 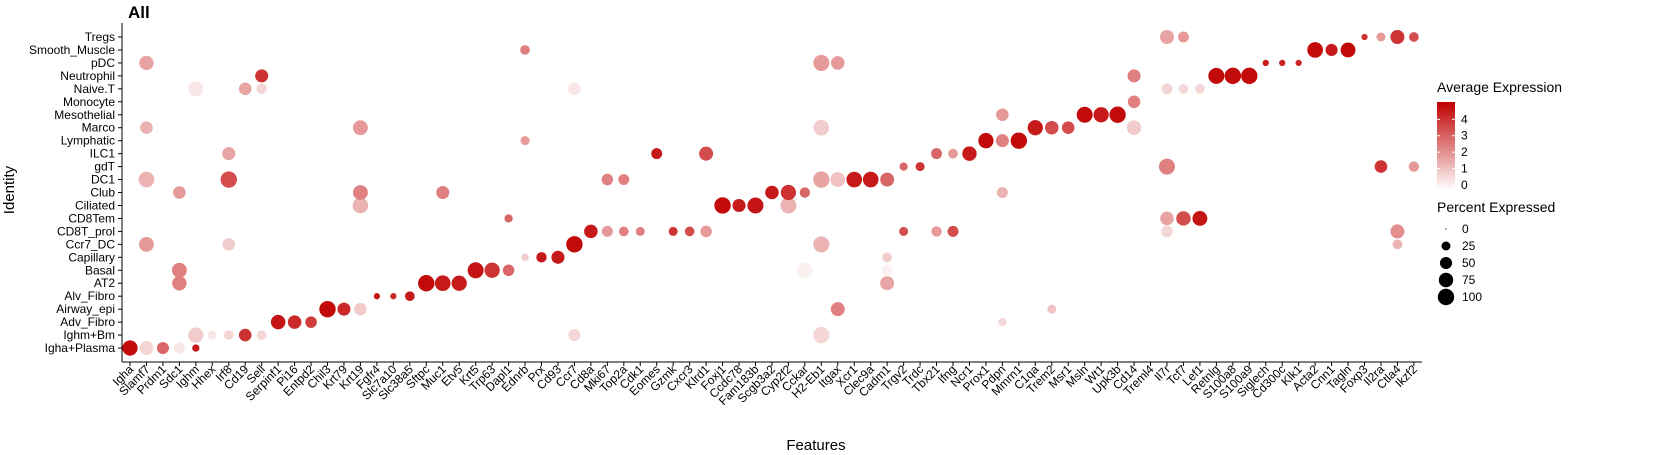 I want to click on color-legend-bar, so click(x=1446, y=146).